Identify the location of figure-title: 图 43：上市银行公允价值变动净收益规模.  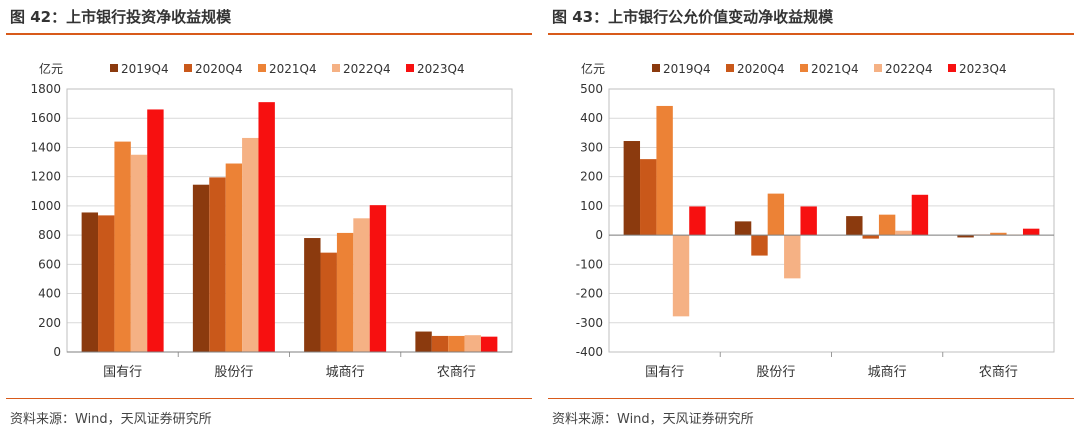
(693, 17).